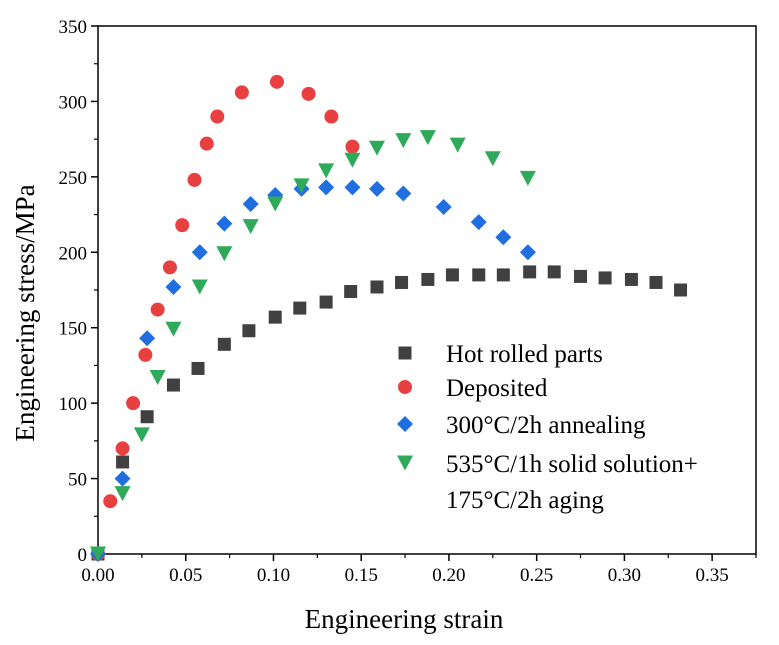 The height and width of the screenshot is (645, 779). What do you see at coordinates (77, 480) in the screenshot?
I see `y-tick-label: 50` at bounding box center [77, 480].